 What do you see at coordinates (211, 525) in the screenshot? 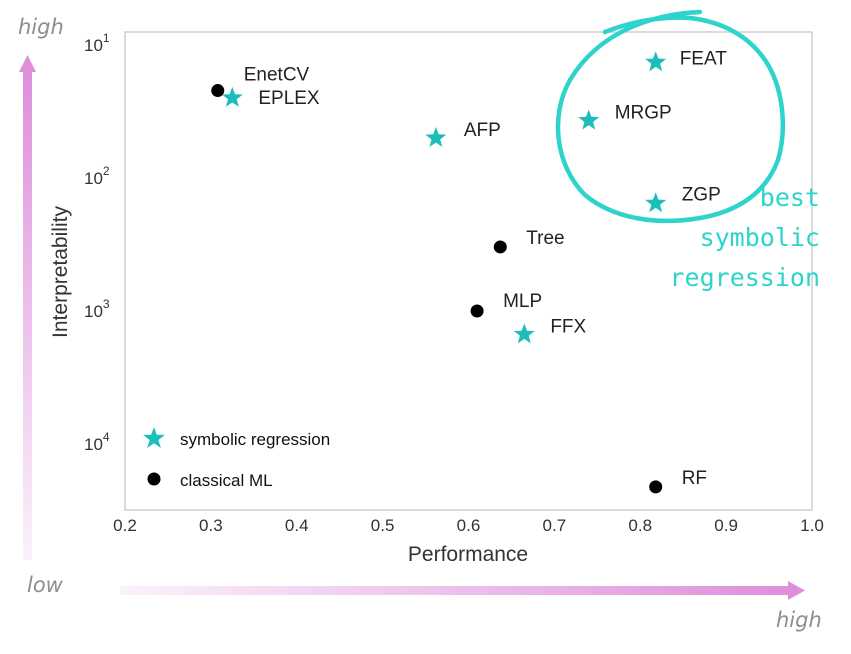
I see `x-tick-label: 0.3` at bounding box center [211, 525].